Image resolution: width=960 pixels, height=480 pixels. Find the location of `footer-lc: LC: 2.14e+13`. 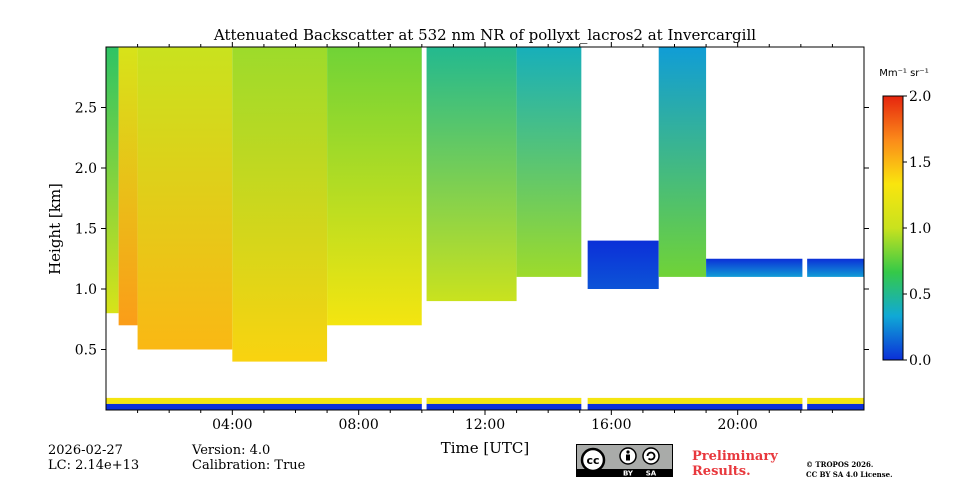

footer-lc: LC: 2.14e+13 is located at coordinates (94, 465).